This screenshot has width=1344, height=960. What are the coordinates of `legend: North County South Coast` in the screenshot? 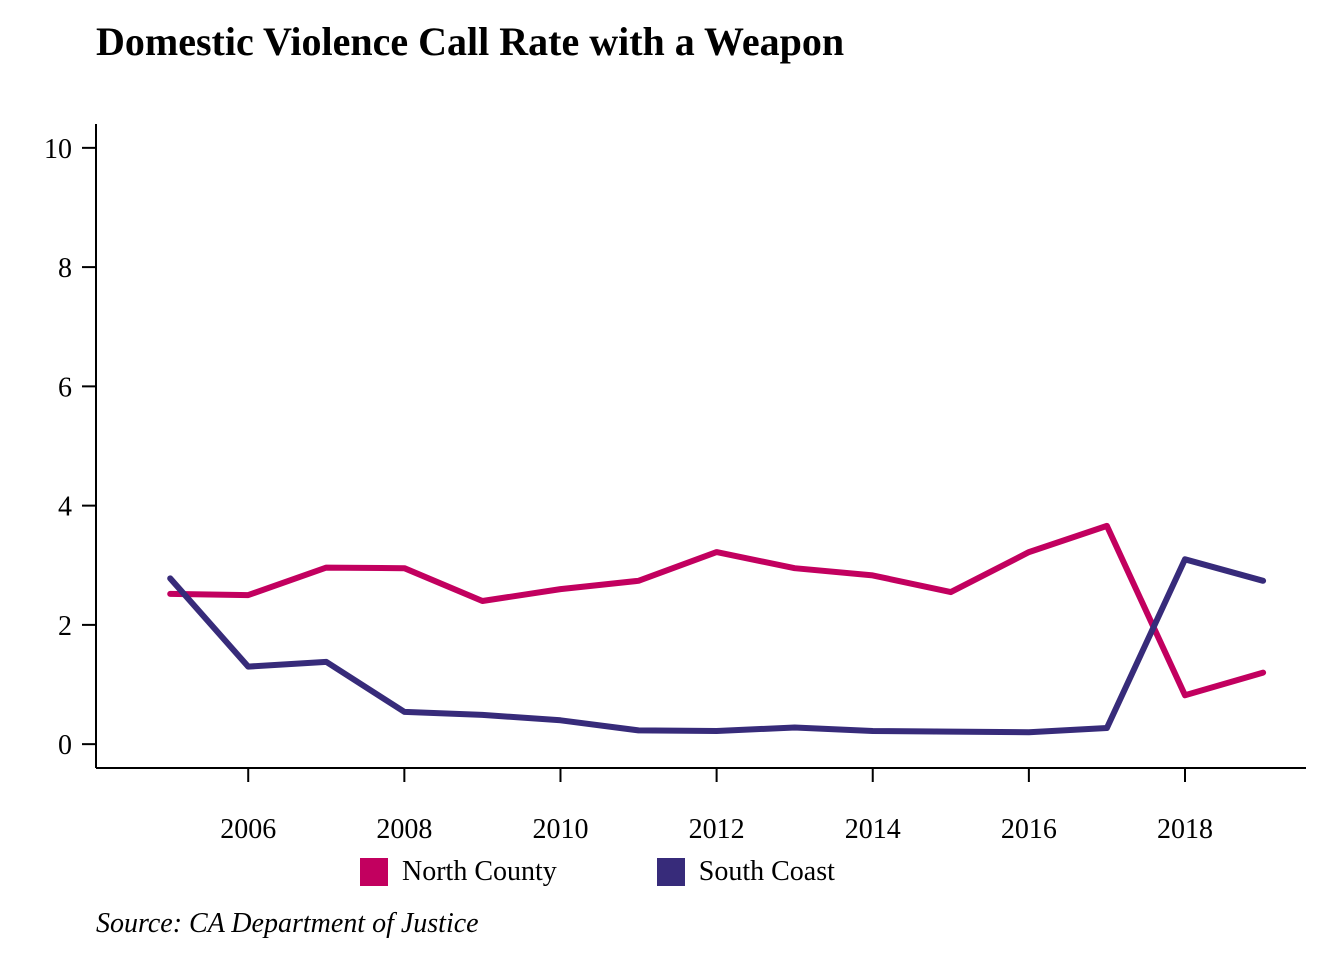 It's located at (597, 872).